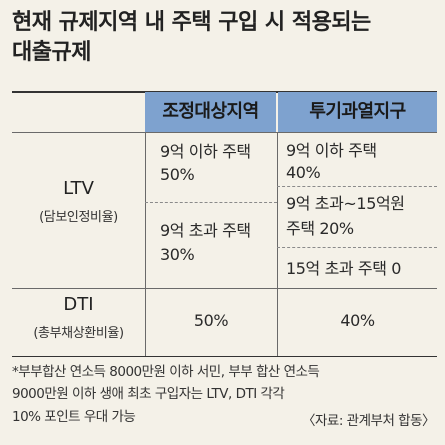 The width and height of the screenshot is (445, 445). What do you see at coordinates (369, 421) in the screenshot?
I see `source-credit: 〈자료: 관계부처 합동〉` at bounding box center [369, 421].